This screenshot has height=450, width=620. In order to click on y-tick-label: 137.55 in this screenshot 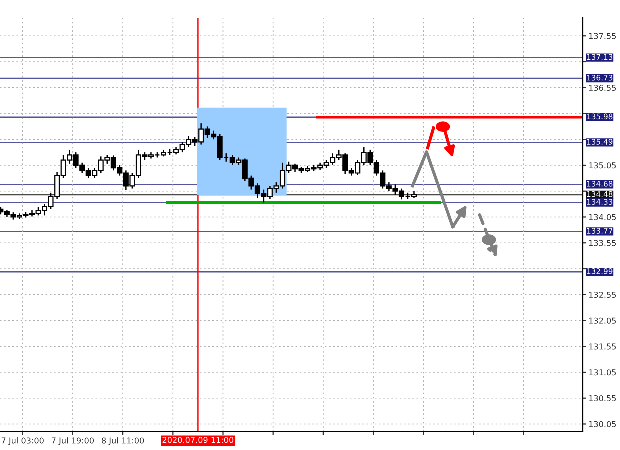, I will do `click(602, 36)`.